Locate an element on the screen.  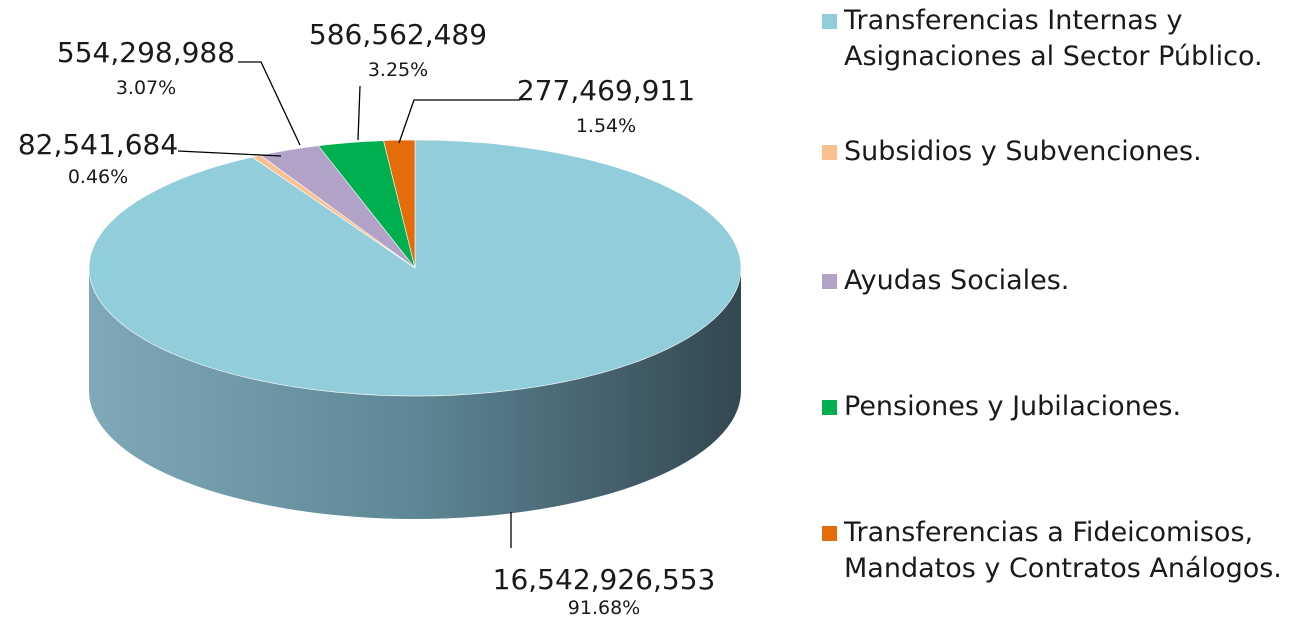
legend-item-subsidios: Subsidios y Subvenciones. is located at coordinates (1062, 152).